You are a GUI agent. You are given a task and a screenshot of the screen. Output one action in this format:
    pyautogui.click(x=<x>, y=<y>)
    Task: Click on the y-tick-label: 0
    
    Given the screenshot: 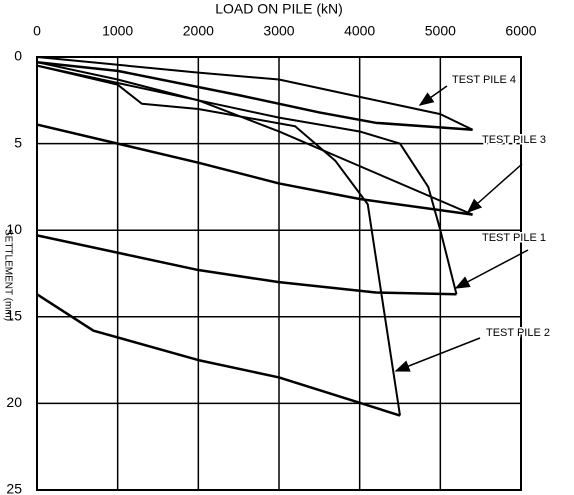 What is the action you would take?
    pyautogui.click(x=18, y=56)
    